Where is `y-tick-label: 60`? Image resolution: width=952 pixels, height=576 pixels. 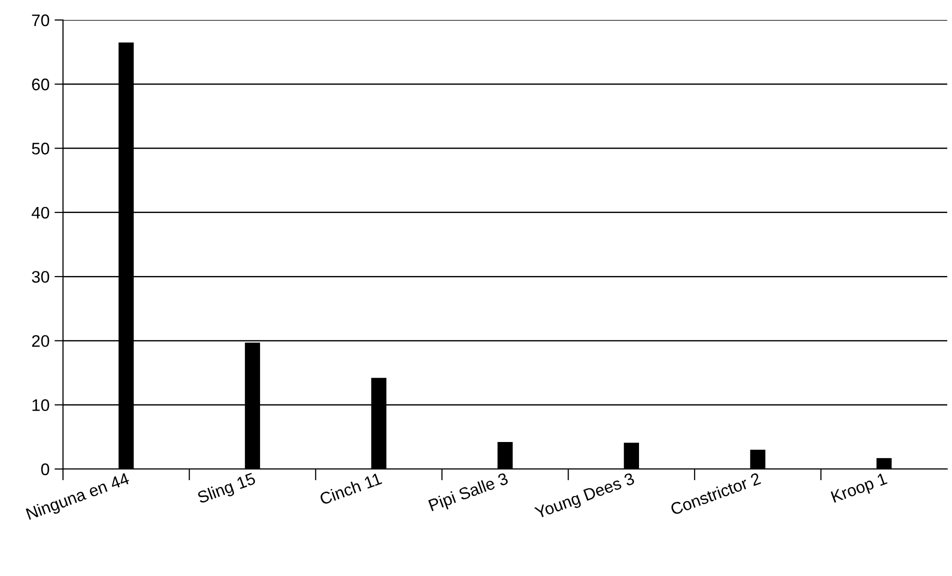 y-tick-label: 60 is located at coordinates (41, 84).